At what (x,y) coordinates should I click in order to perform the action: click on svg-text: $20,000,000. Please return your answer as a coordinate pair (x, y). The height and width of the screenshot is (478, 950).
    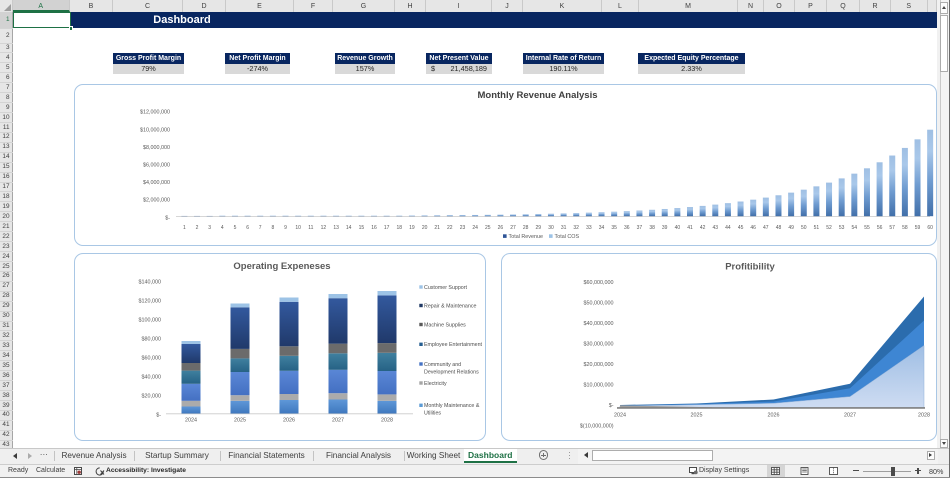
    Looking at the image, I should click on (599, 365).